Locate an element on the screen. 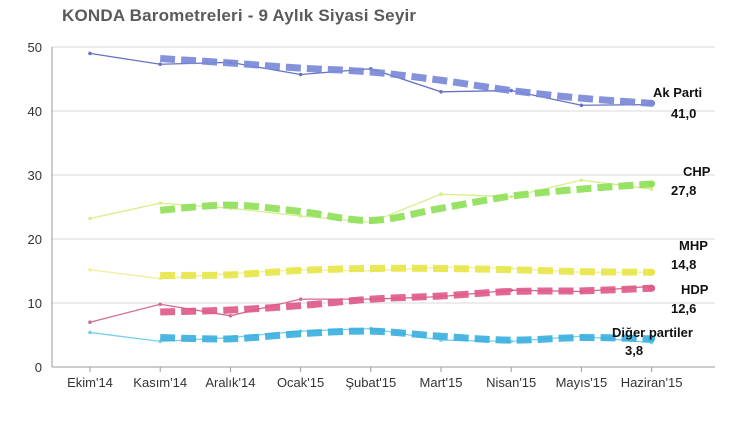 The image size is (740, 430). trend-line-mhp is located at coordinates (406, 271).